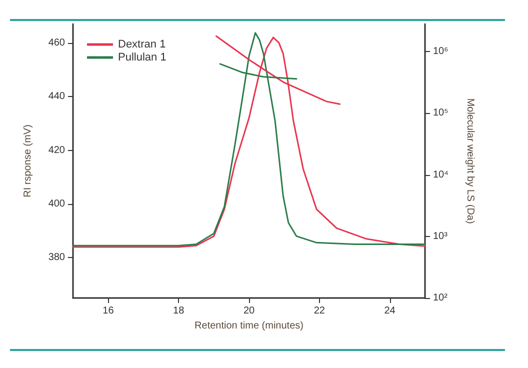 Image resolution: width=528 pixels, height=368 pixels. What do you see at coordinates (440, 113) in the screenshot?
I see `y2-tick-label: 10⁵` at bounding box center [440, 113].